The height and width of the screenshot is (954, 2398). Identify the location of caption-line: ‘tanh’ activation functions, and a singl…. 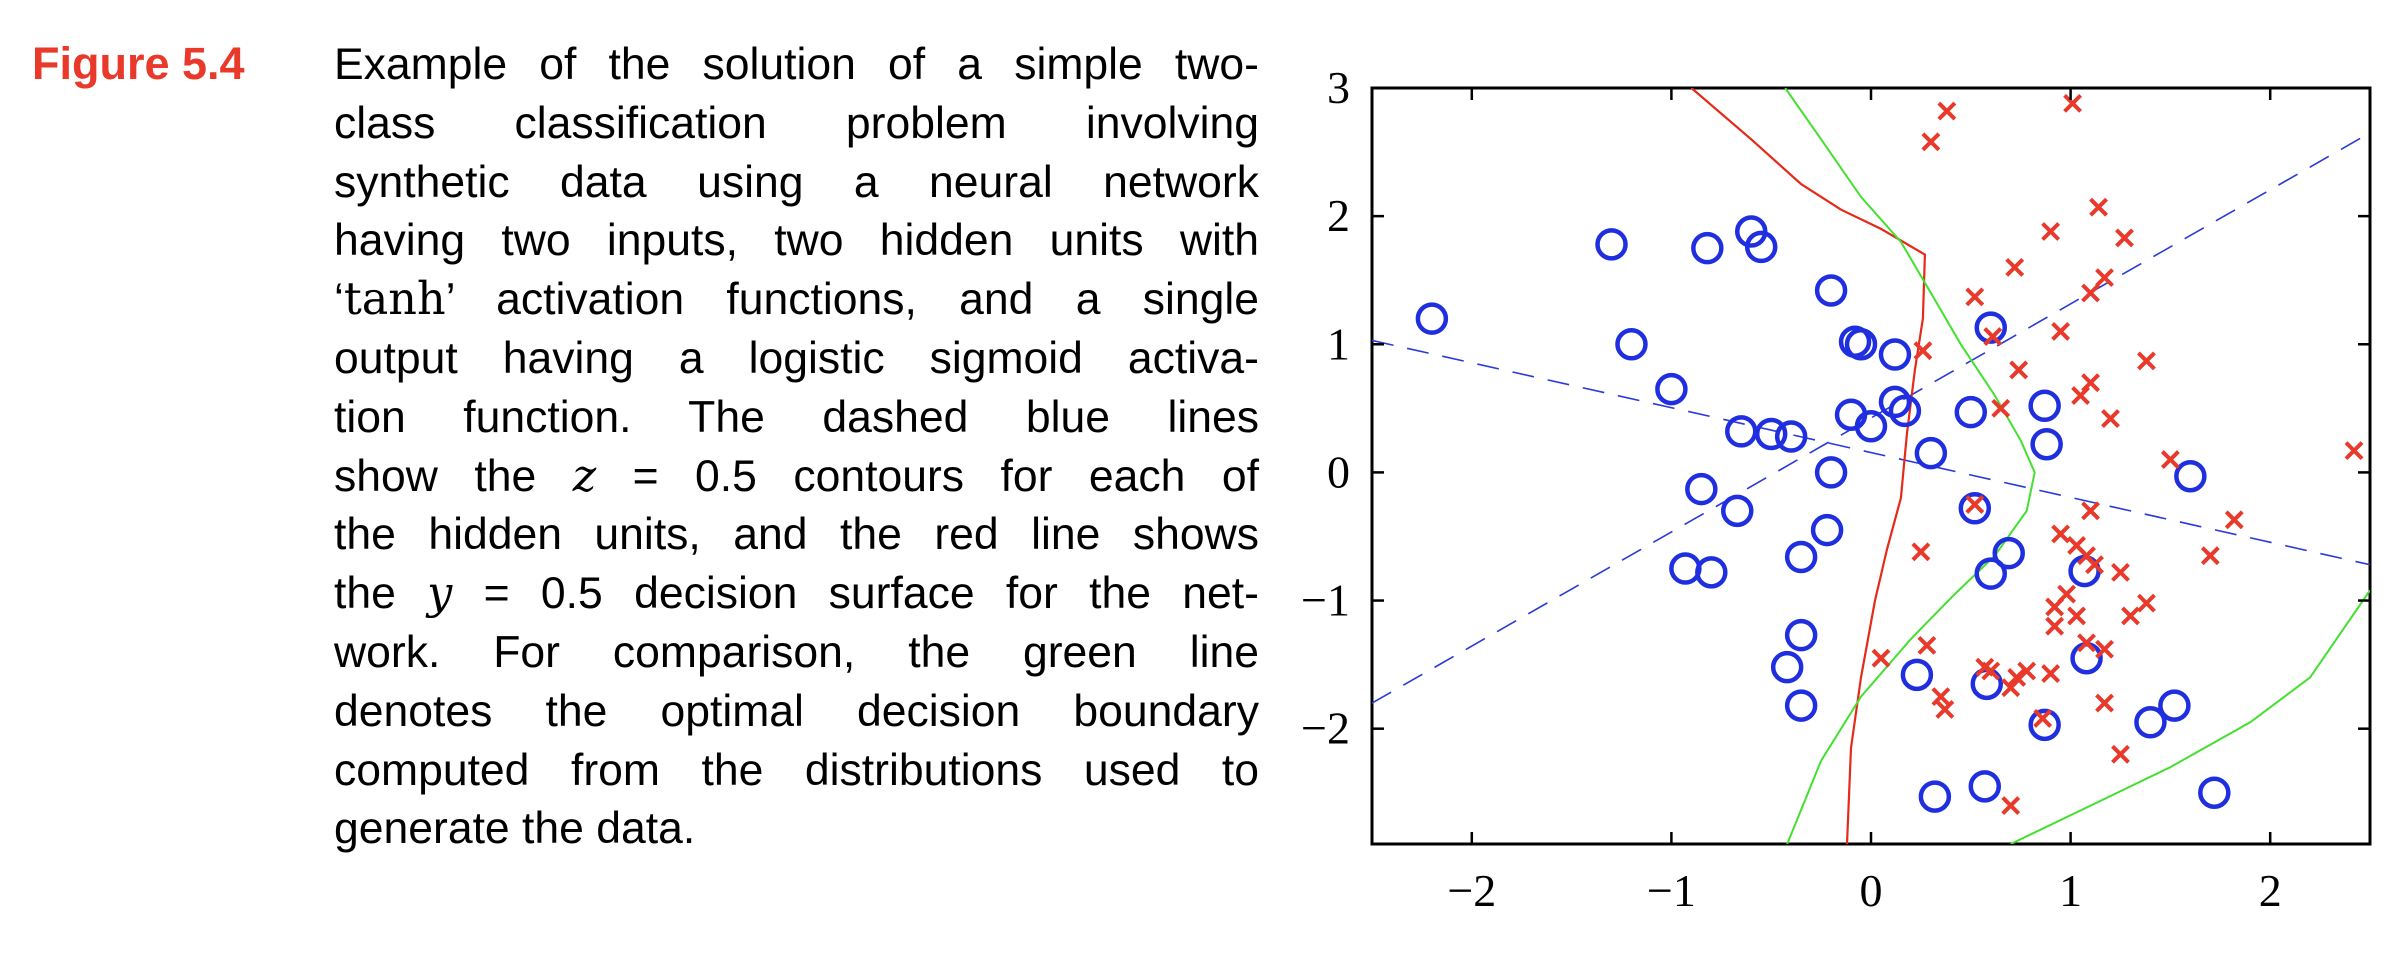
(796, 300).